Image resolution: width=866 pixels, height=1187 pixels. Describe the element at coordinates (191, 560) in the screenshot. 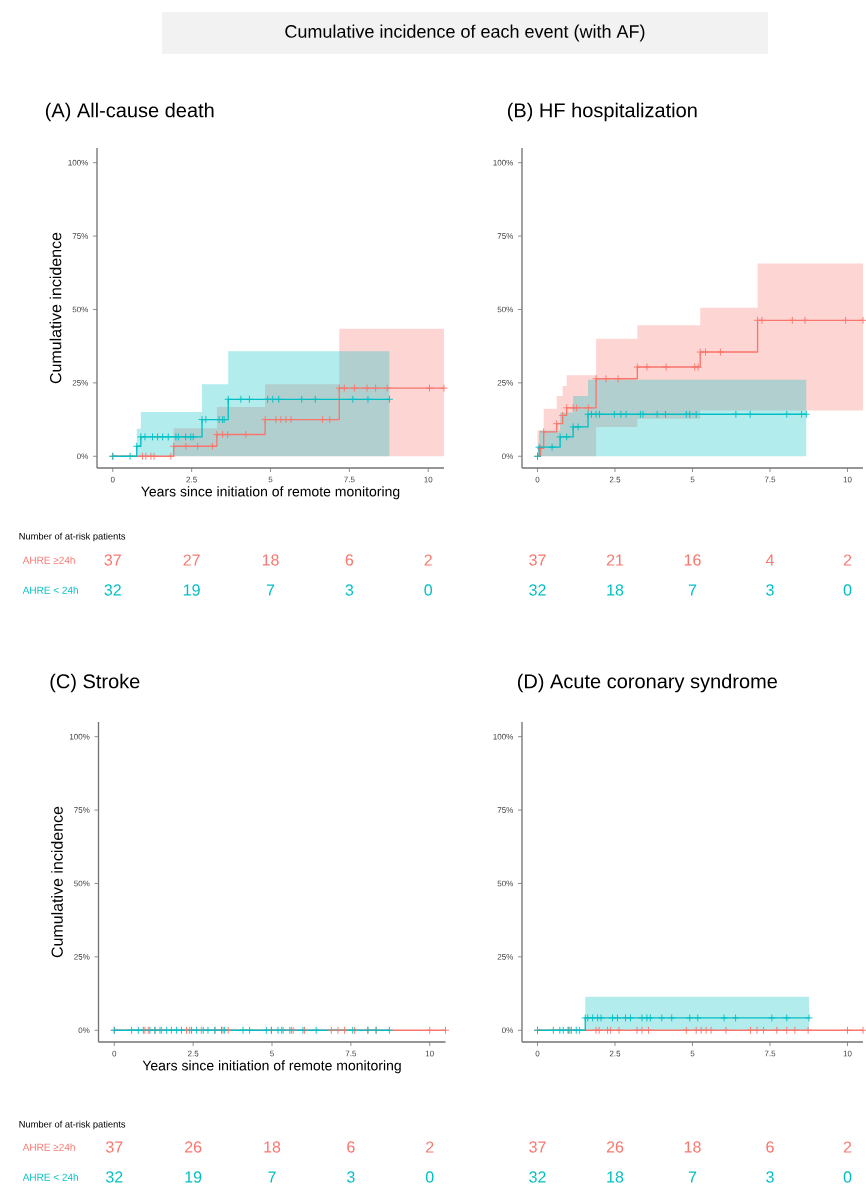

I see `text: 27` at that location.